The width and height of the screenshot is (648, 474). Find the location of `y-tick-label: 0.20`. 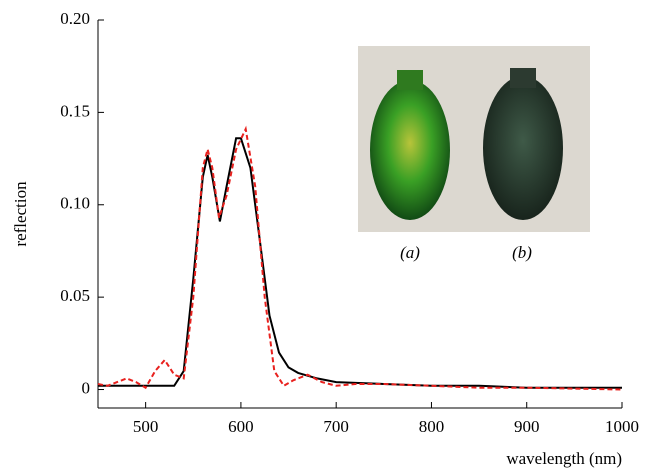

y-tick-label: 0.20 is located at coordinates (75, 18).